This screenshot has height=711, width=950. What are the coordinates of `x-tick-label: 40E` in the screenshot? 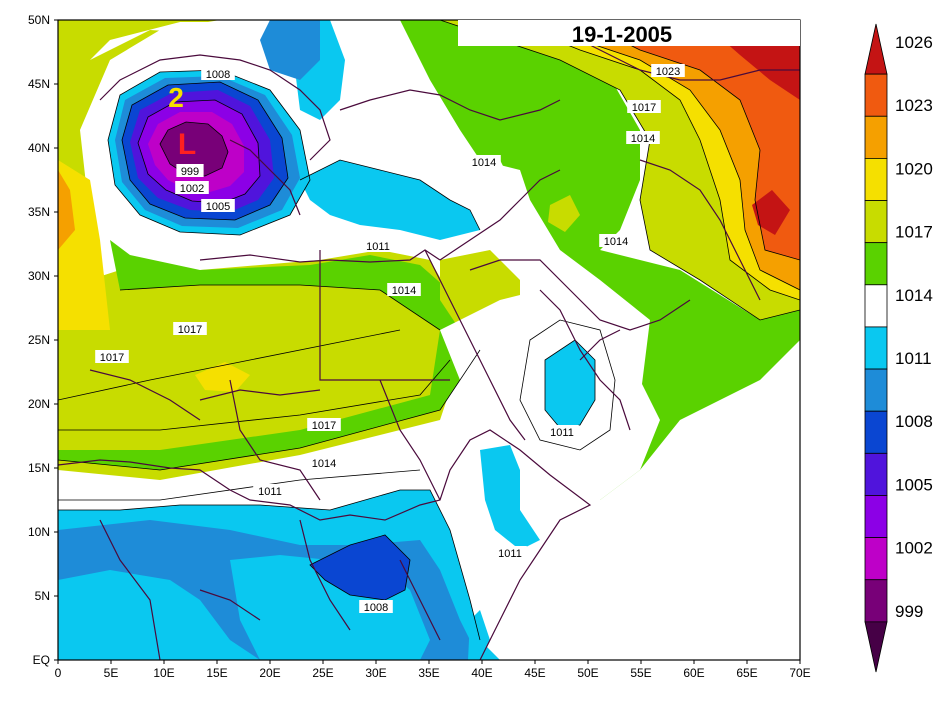 It's located at (481, 673).